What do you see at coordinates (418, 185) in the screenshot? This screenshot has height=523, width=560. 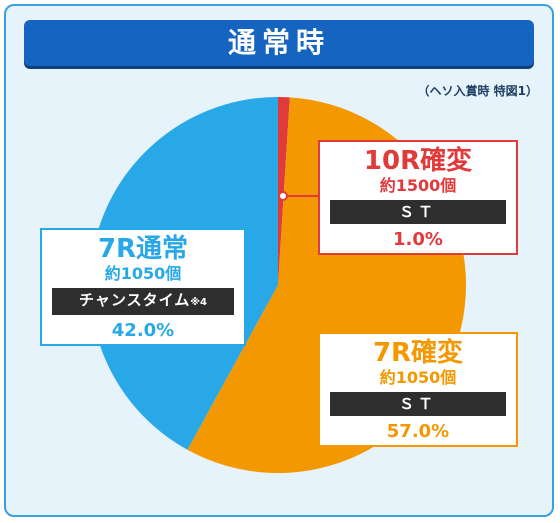 I see `slice-label-rounds: 約1500個` at bounding box center [418, 185].